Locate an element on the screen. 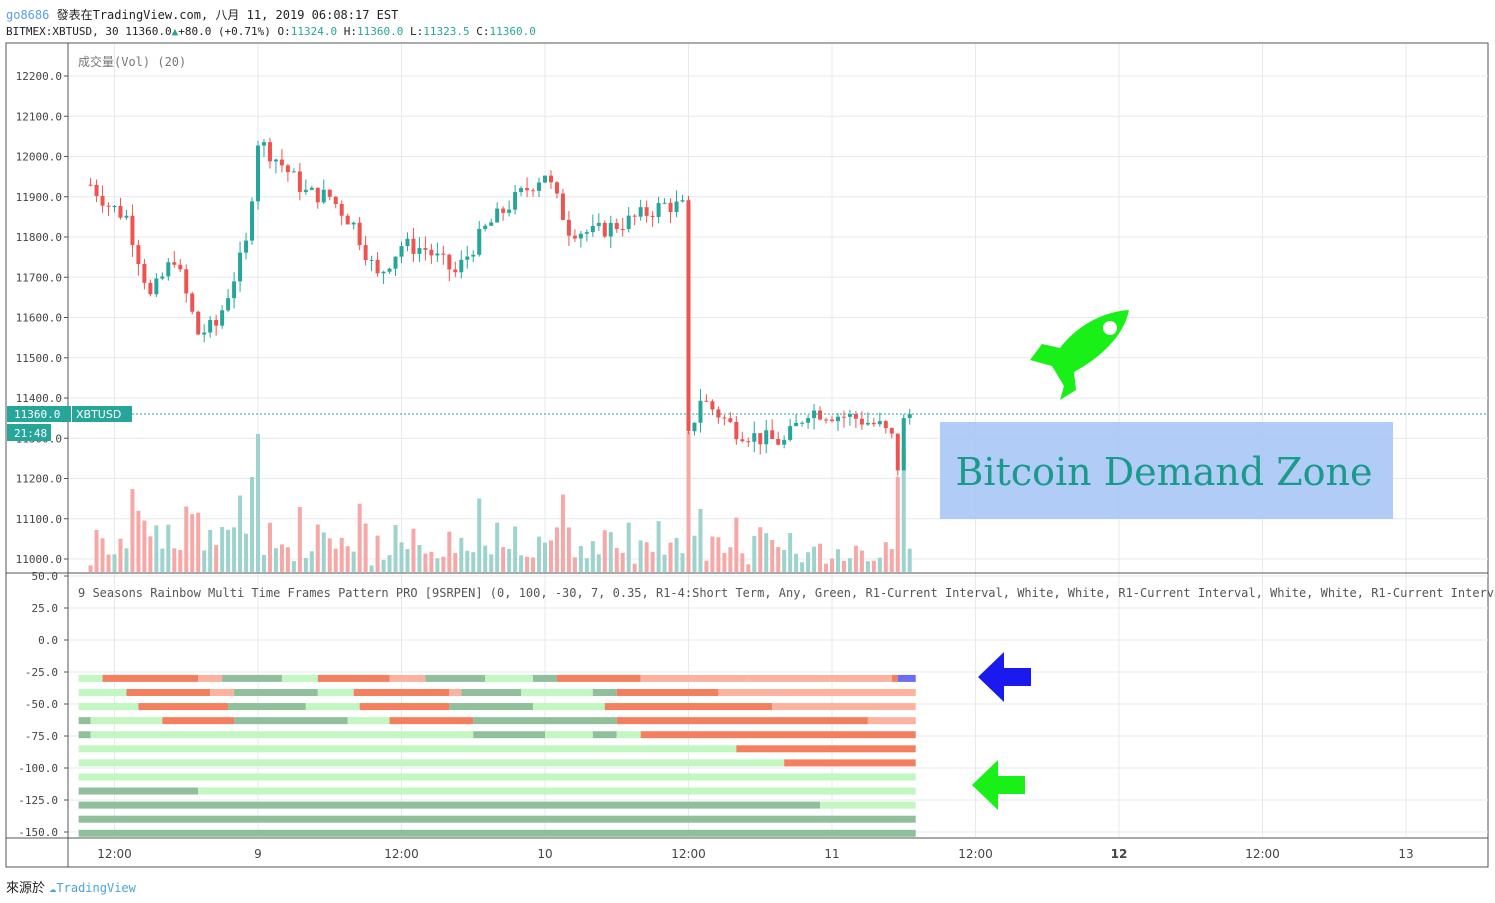 The width and height of the screenshot is (1495, 903). x-tick-label: 13 is located at coordinates (1405, 854).